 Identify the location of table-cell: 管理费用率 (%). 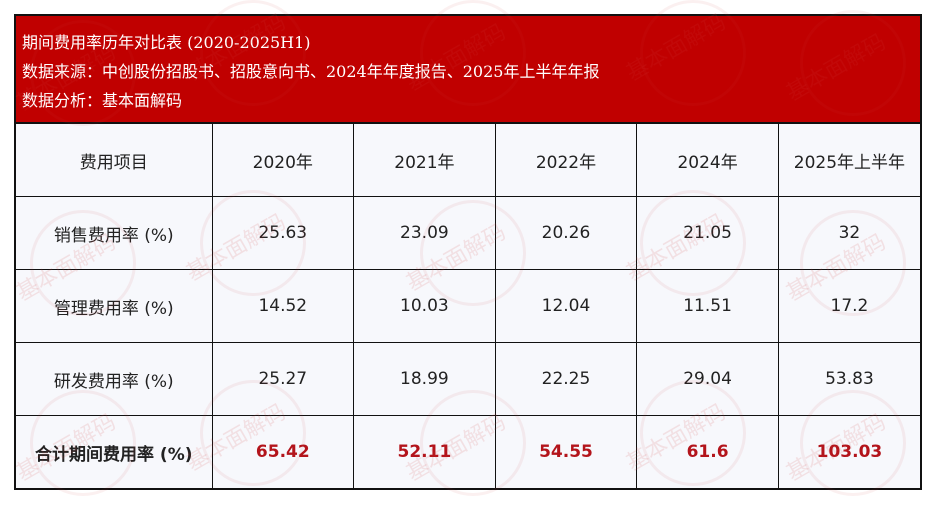
(114, 306).